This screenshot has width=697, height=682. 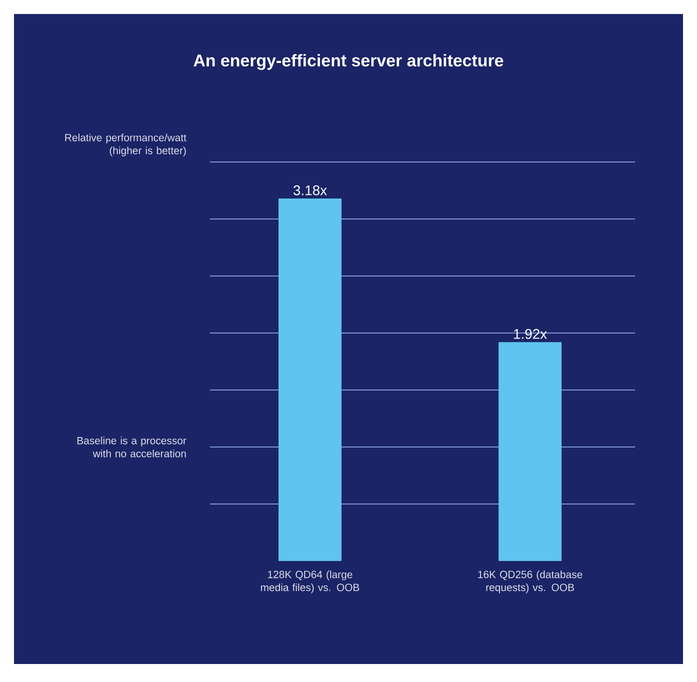 What do you see at coordinates (131, 447) in the screenshot?
I see `text: Baseline is a processor with no acceleration` at bounding box center [131, 447].